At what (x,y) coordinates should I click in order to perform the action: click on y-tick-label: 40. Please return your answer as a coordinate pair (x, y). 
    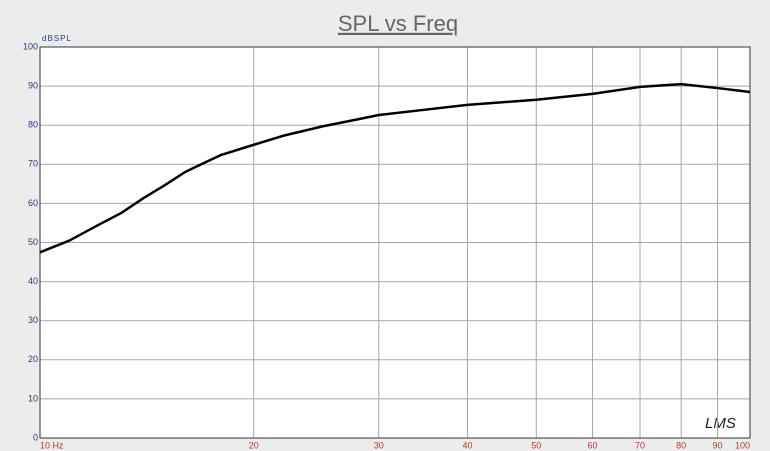
    Looking at the image, I should click on (33, 281).